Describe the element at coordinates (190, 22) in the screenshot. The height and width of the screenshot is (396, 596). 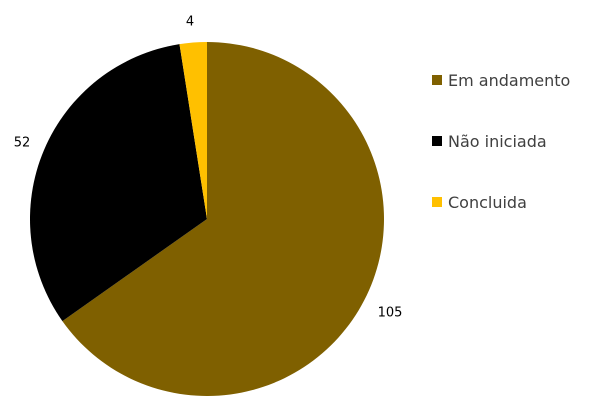
I see `data-label-concluida: 4` at that location.